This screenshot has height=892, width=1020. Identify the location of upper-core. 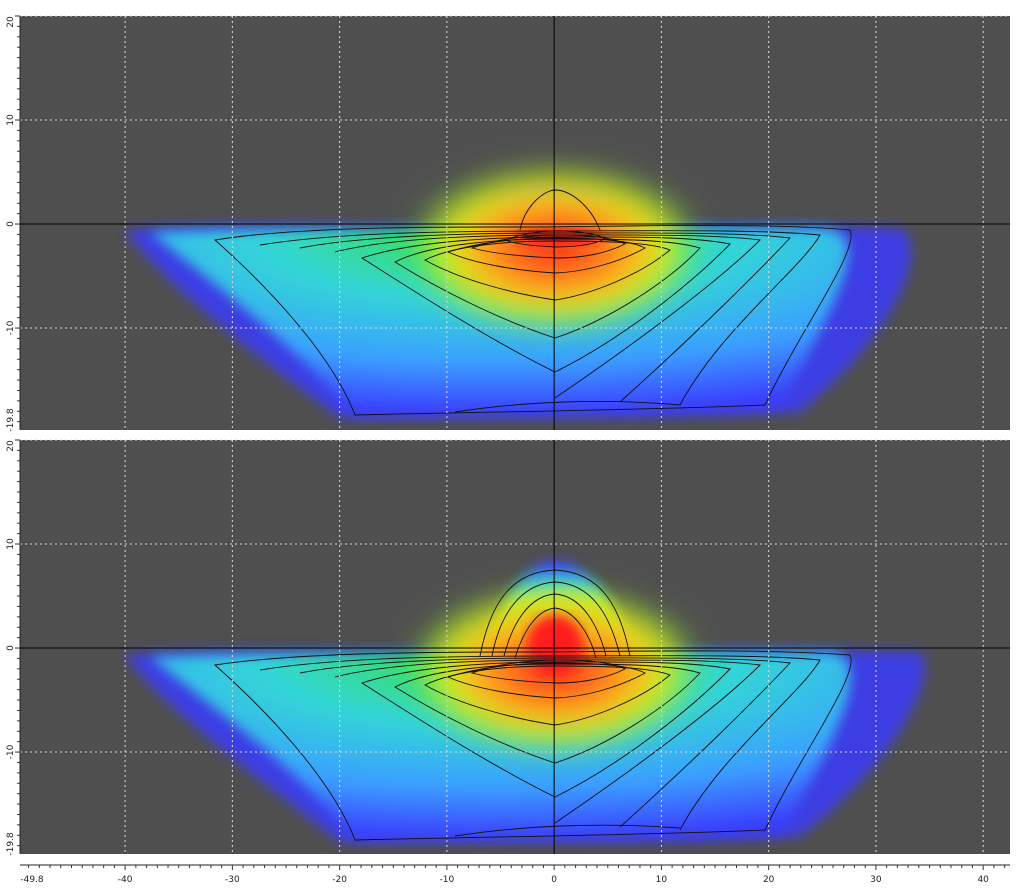
(555, 248).